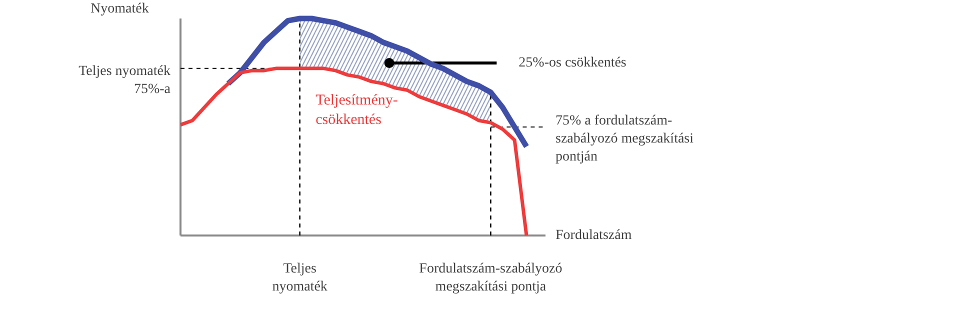 This screenshot has width=954, height=321. Describe the element at coordinates (125, 80) in the screenshot. I see `ref-line-label: Teljes nyomaték 75%-a` at that location.